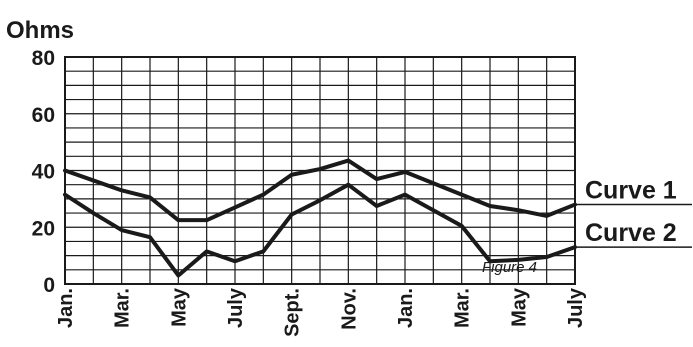 The width and height of the screenshot is (693, 347). What do you see at coordinates (43, 228) in the screenshot?
I see `y-tick-label: 20` at bounding box center [43, 228].